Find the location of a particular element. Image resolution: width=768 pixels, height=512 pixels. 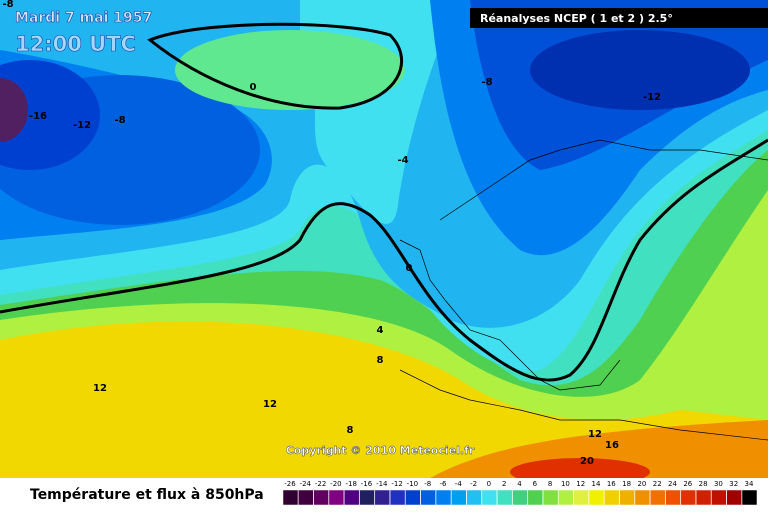

contour-label: 16 is located at coordinates (612, 445).